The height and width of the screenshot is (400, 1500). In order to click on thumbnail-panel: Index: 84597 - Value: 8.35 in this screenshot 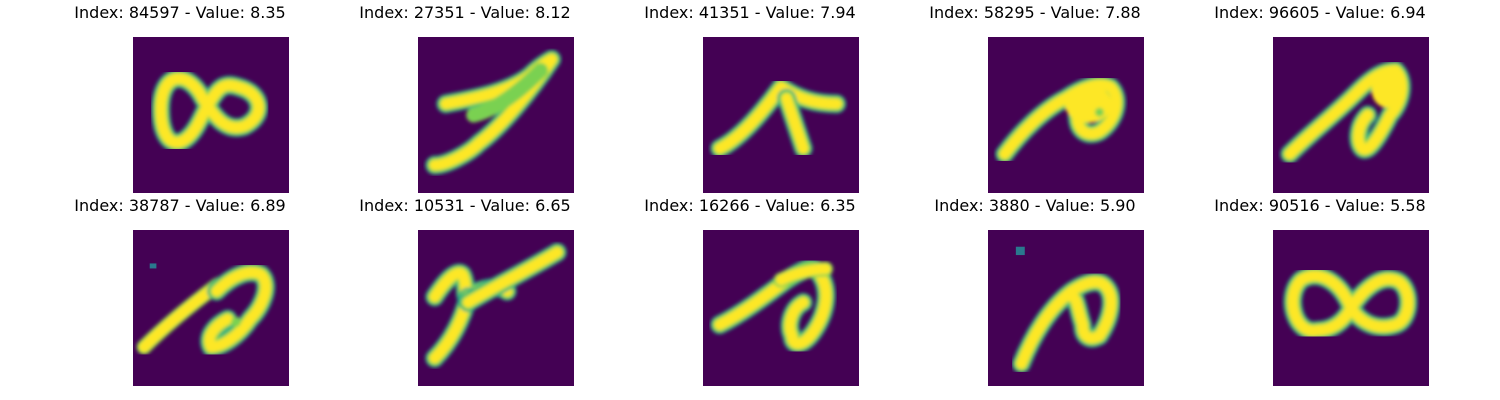, I will do `click(180, 97)`.